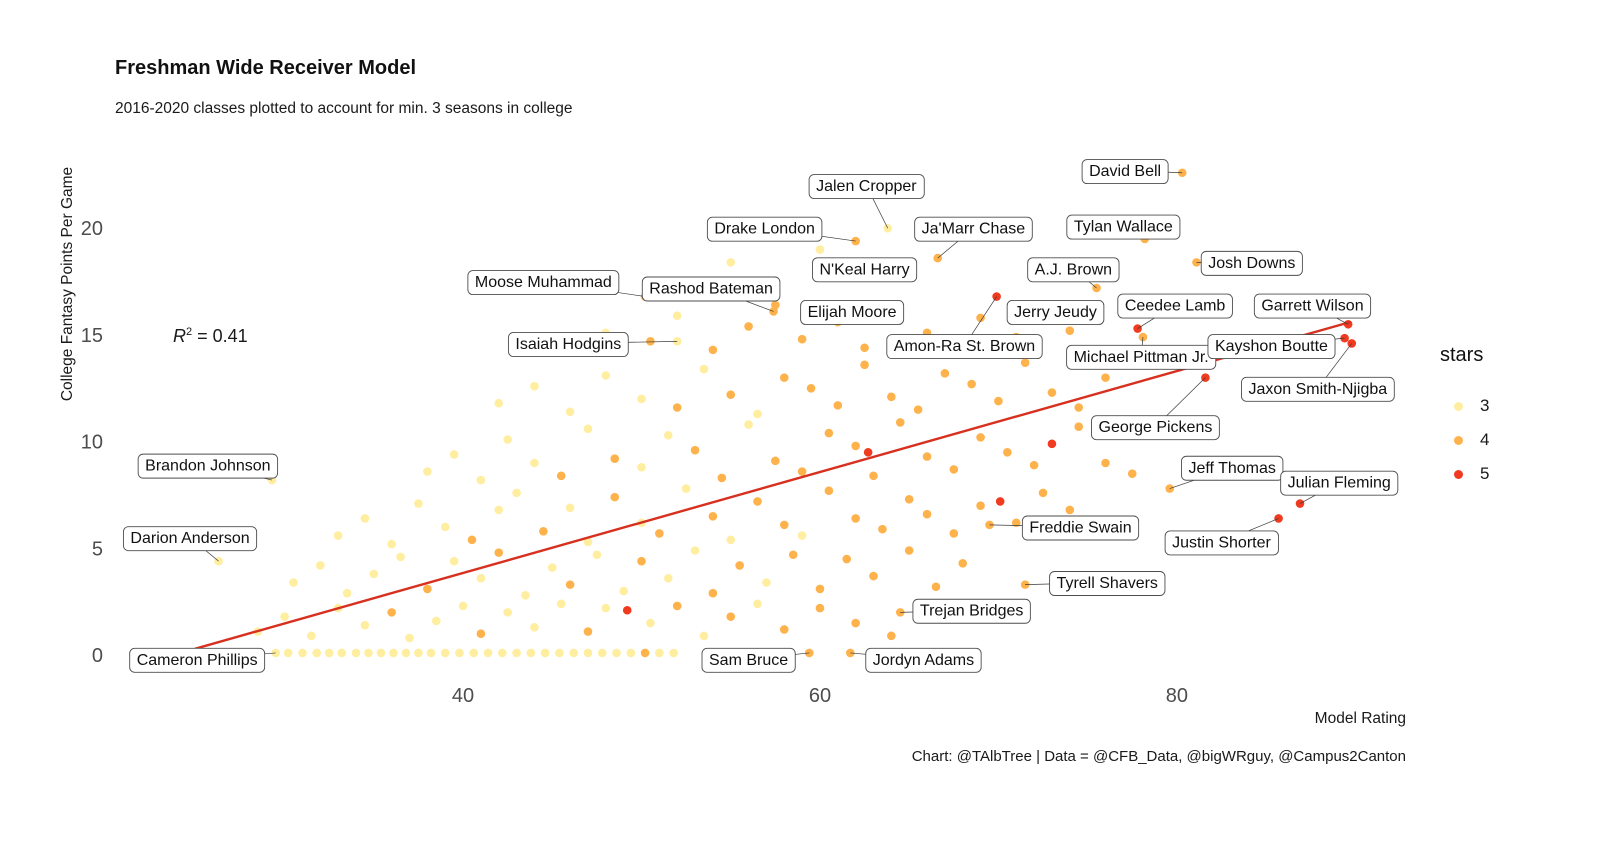 The width and height of the screenshot is (1600, 843). What do you see at coordinates (1312, 306) in the screenshot?
I see `player-label: Garrett Wilson` at bounding box center [1312, 306].